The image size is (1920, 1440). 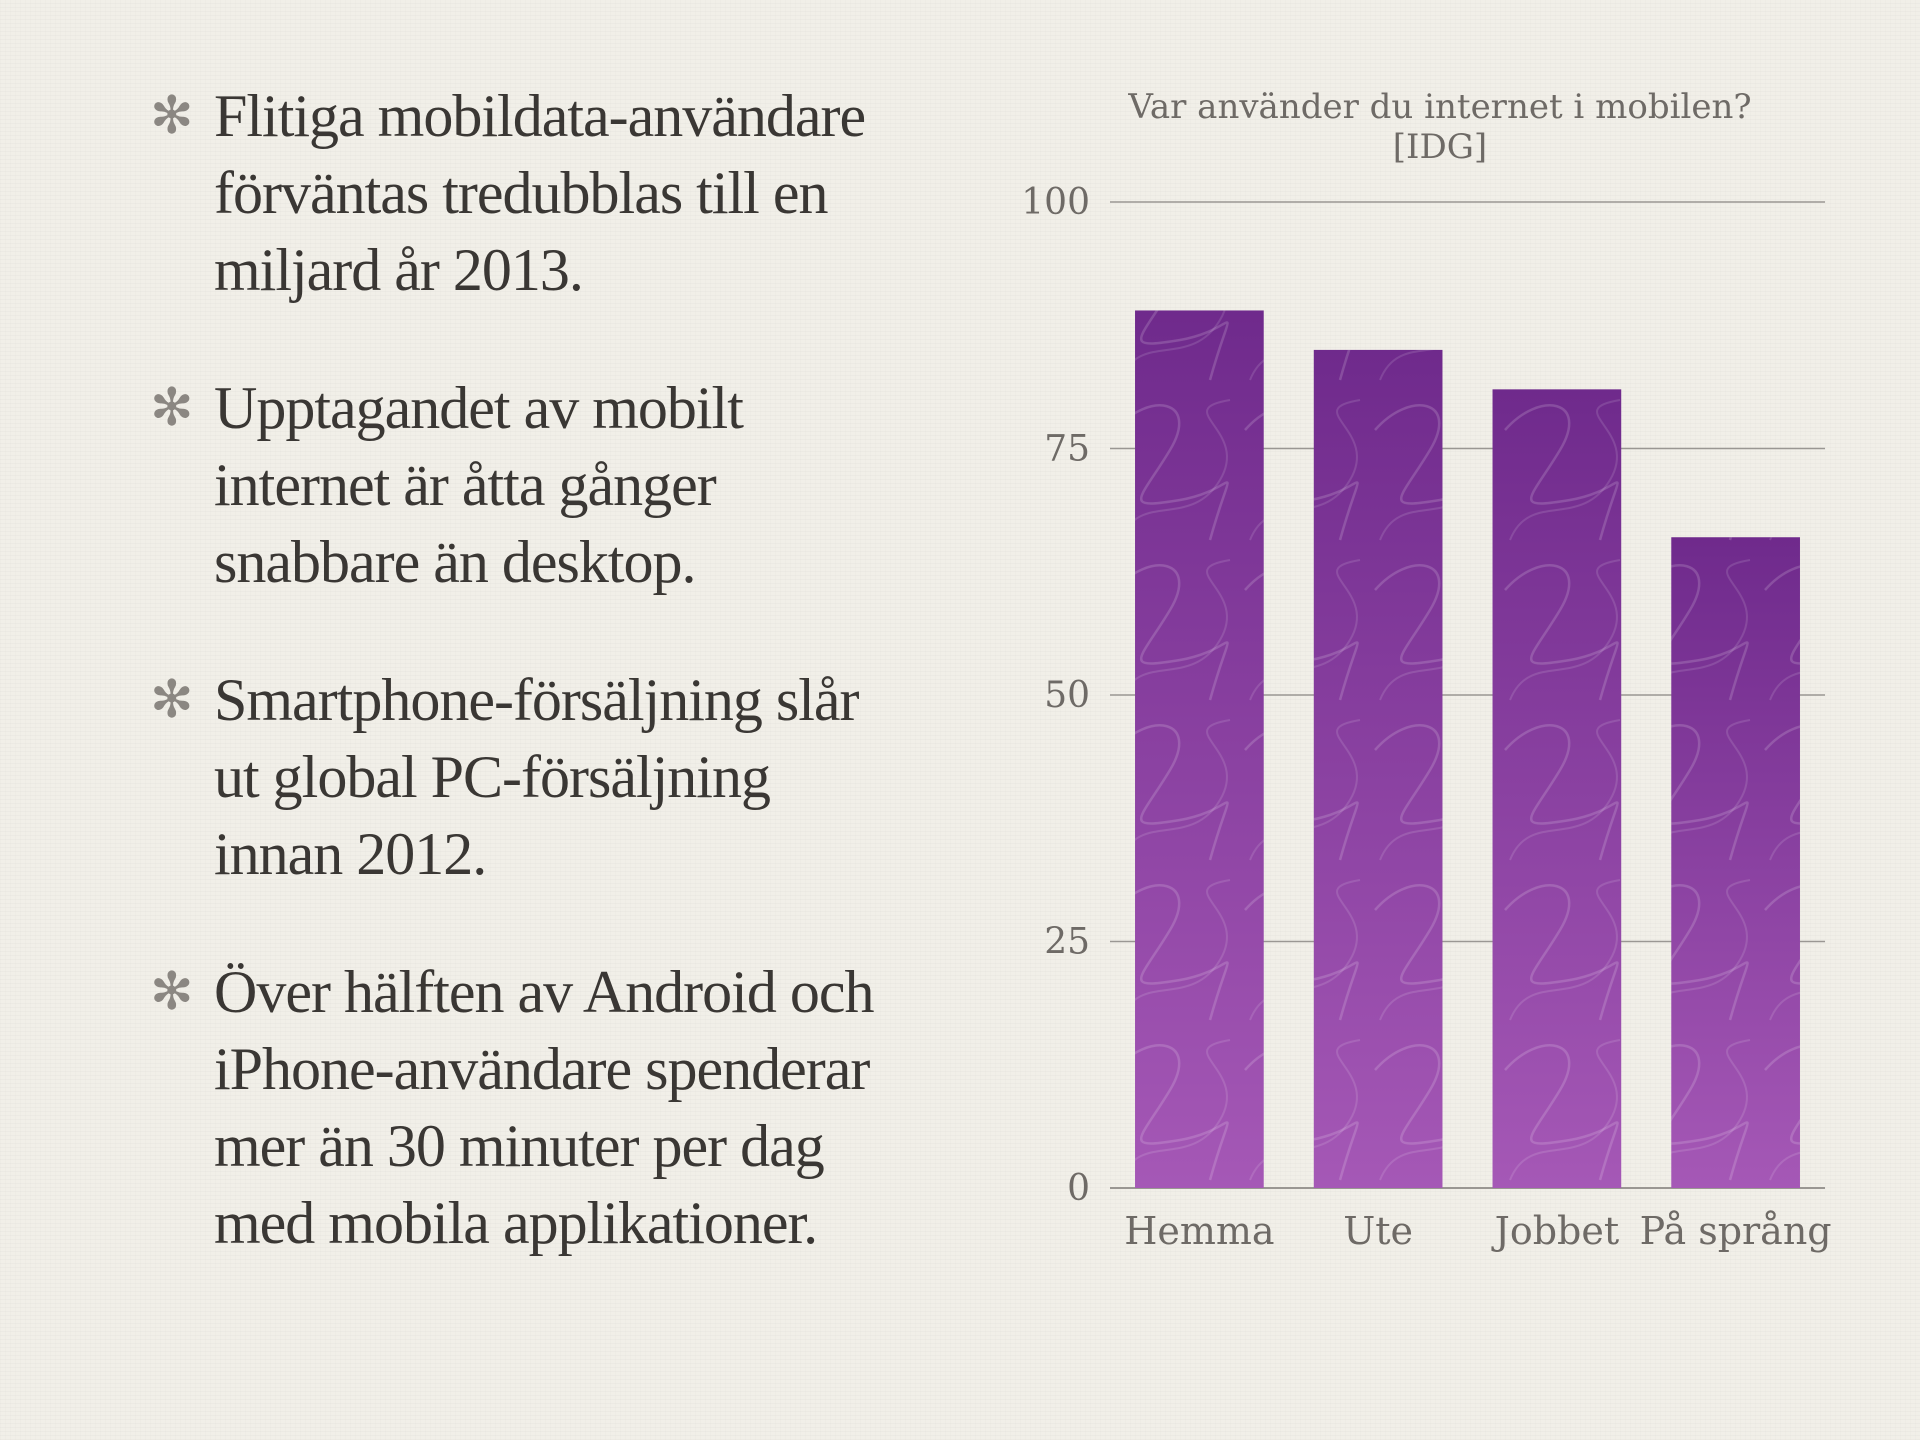 What do you see at coordinates (1067, 449) in the screenshot?
I see `y-tick-label: 75` at bounding box center [1067, 449].